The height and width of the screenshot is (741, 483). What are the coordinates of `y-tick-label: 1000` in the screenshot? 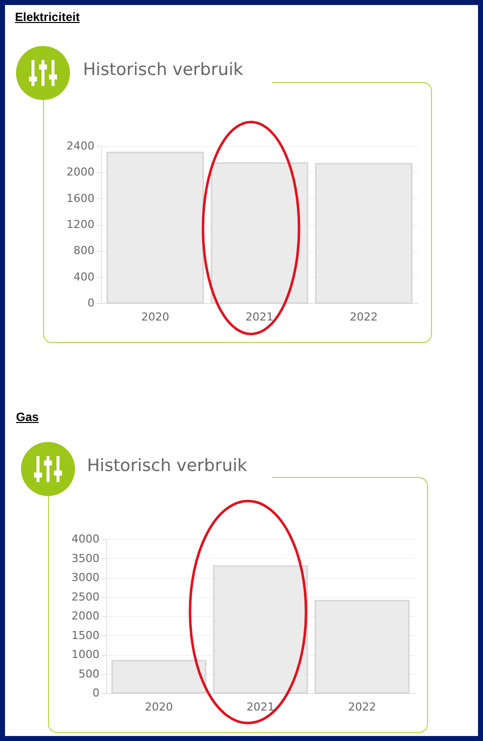 It's located at (86, 654).